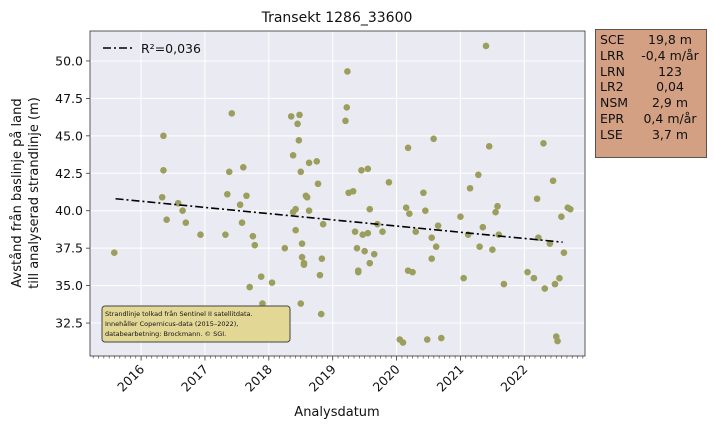 Image resolution: width=714 pixels, height=431 pixels. Describe the element at coordinates (69, 173) in the screenshot. I see `y-tick-label: 42.5` at that location.